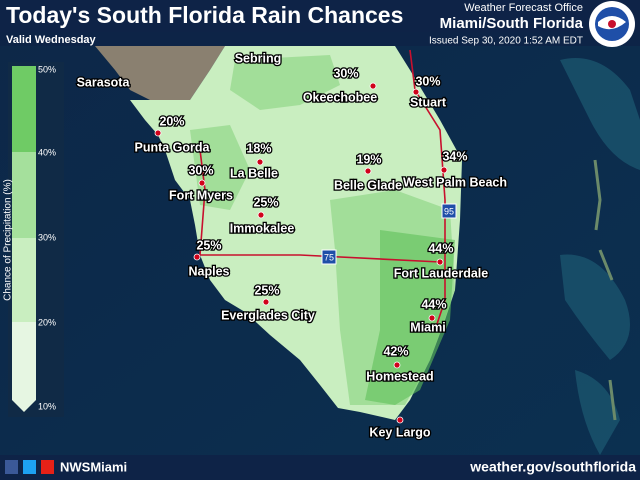 The height and width of the screenshot is (485, 640). I want to click on legend-tick: 30%, so click(47, 237).